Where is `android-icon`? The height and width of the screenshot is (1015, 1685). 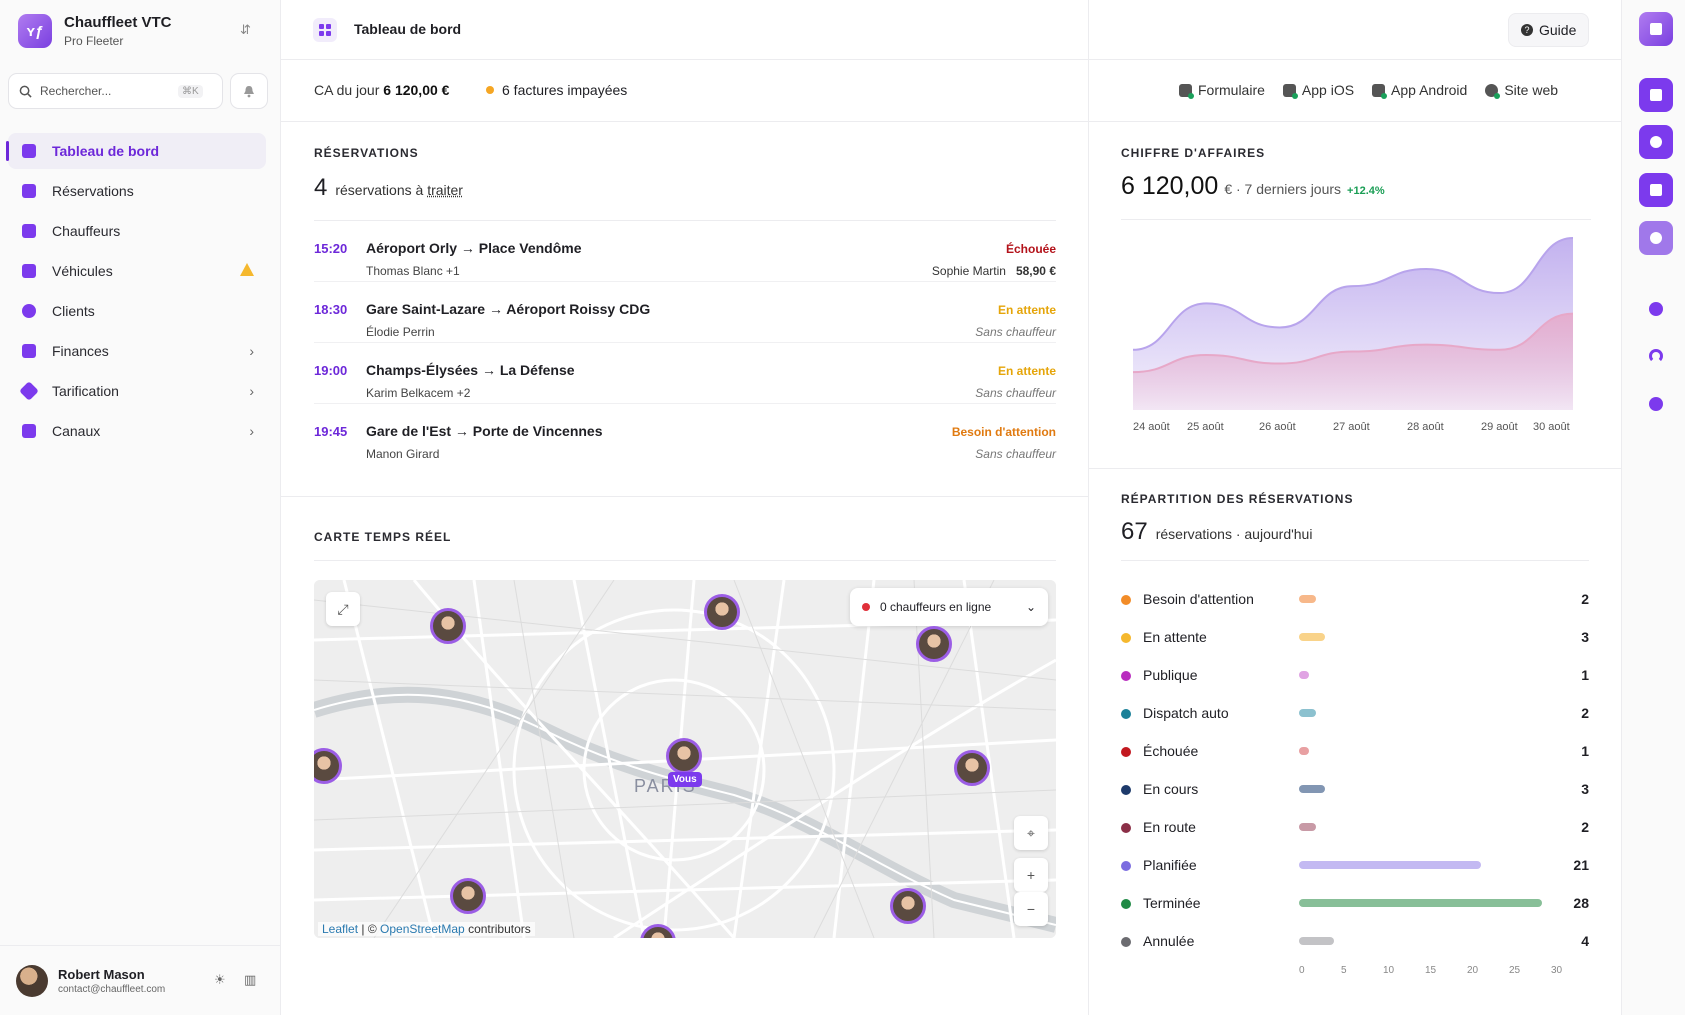 android-icon is located at coordinates (1380, 91).